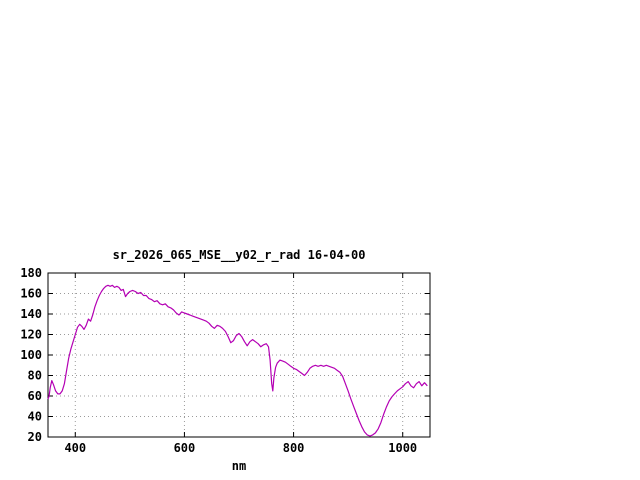  Describe the element at coordinates (75, 448) in the screenshot. I see `x-tick-label: 400` at that location.